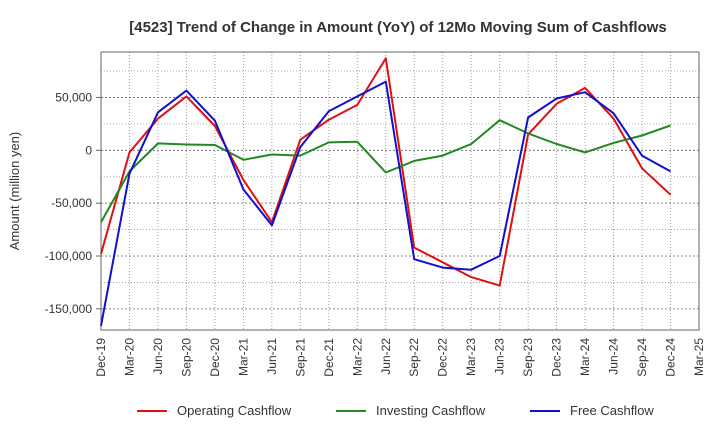 The image size is (720, 440). I want to click on x-tick-label: Mar-20, so click(129, 357).